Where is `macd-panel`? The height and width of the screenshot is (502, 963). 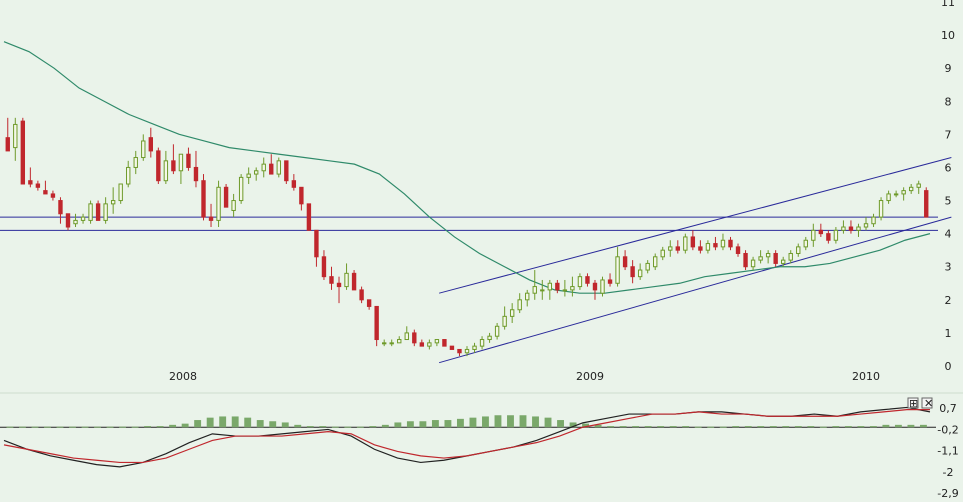
macd-panel is located at coordinates (468, 437).